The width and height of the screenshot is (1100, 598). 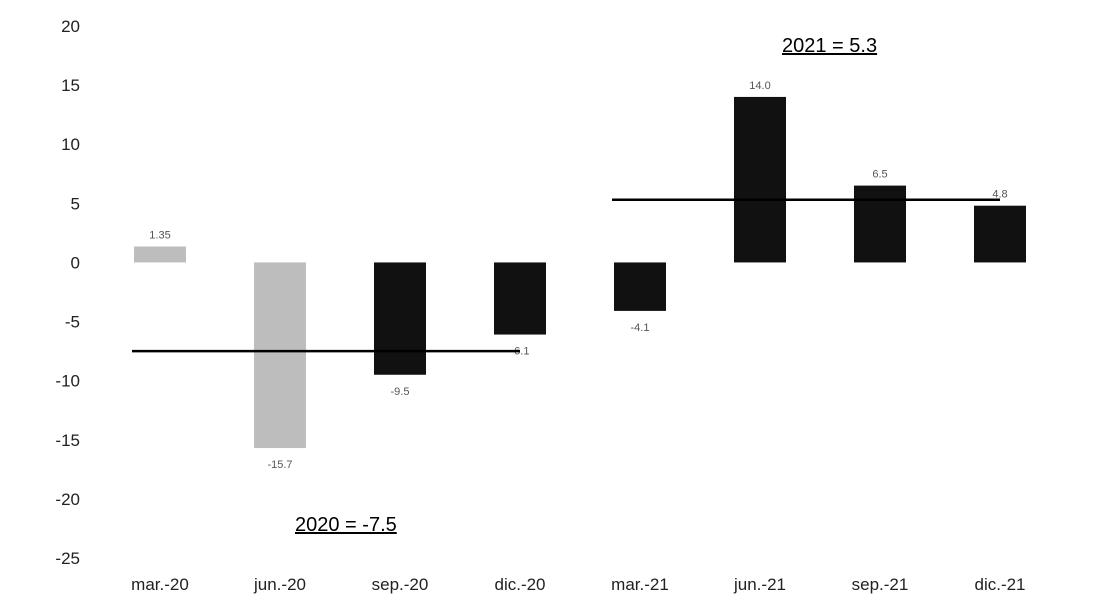 What do you see at coordinates (279, 584) in the screenshot?
I see `x-tick-label: jun.-20` at bounding box center [279, 584].